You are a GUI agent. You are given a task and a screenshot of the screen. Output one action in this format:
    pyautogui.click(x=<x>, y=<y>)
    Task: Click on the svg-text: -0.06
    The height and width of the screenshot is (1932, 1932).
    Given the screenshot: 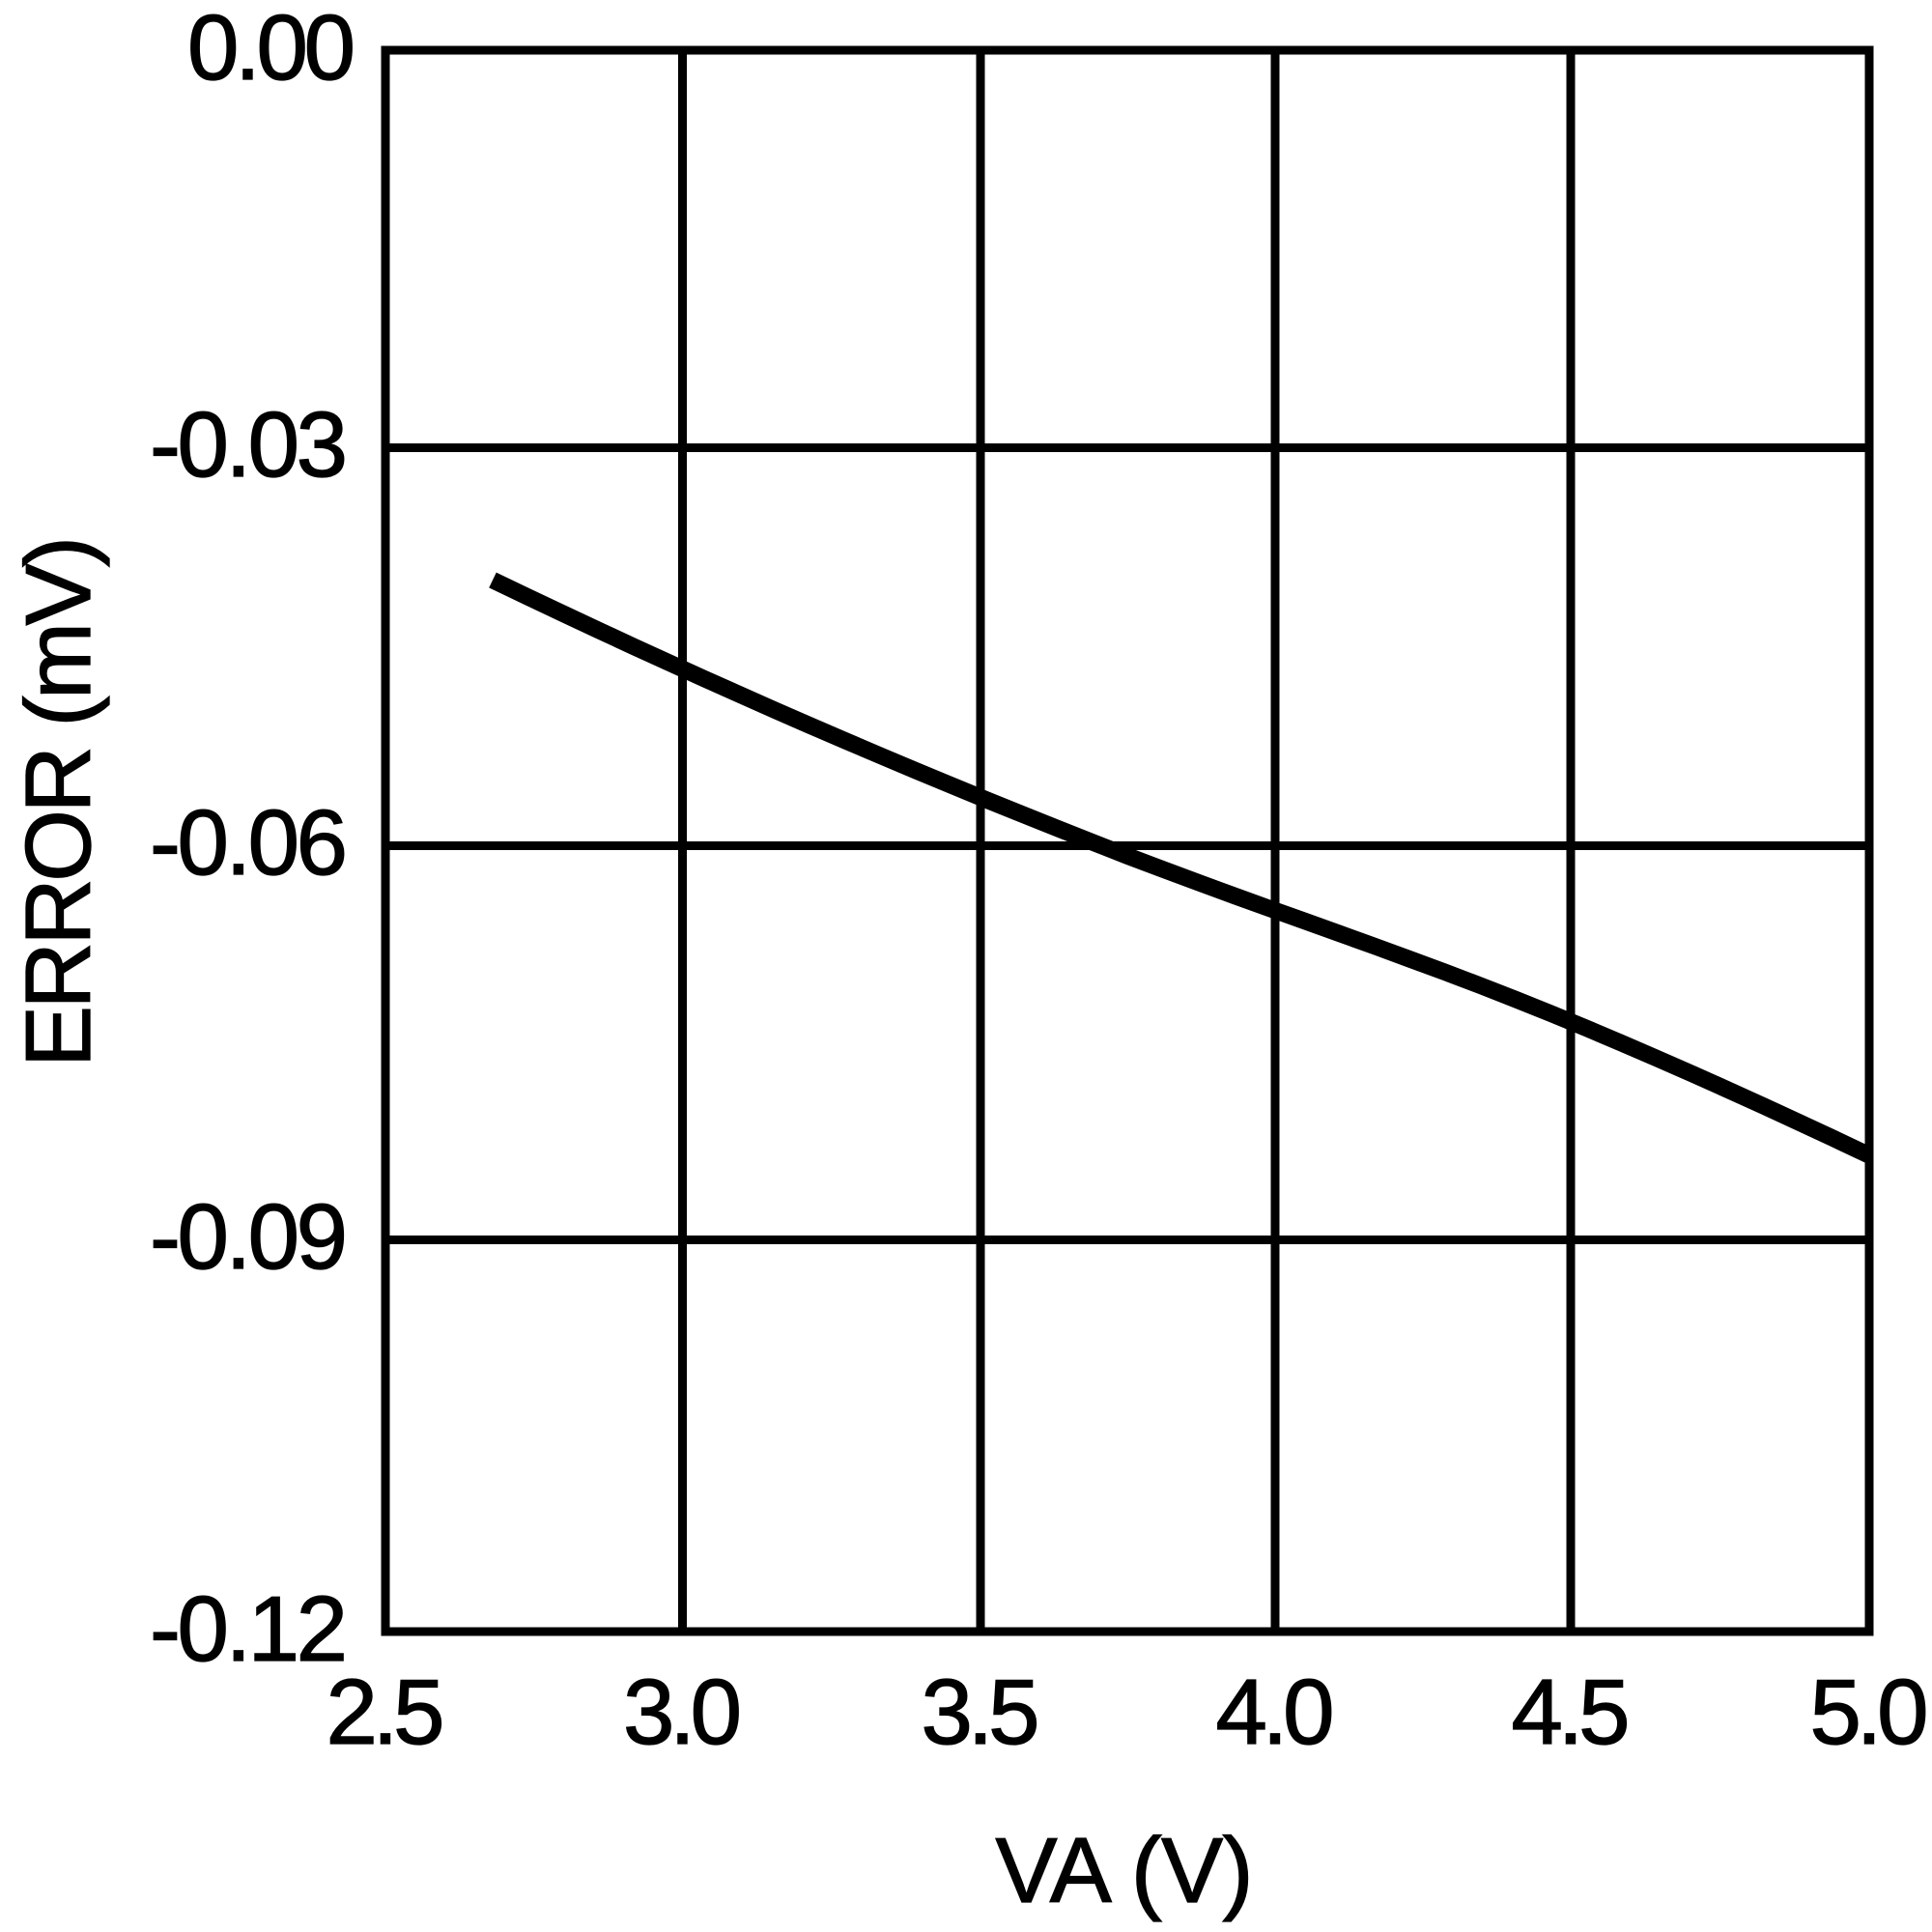 What is the action you would take?
    pyautogui.click(x=249, y=843)
    